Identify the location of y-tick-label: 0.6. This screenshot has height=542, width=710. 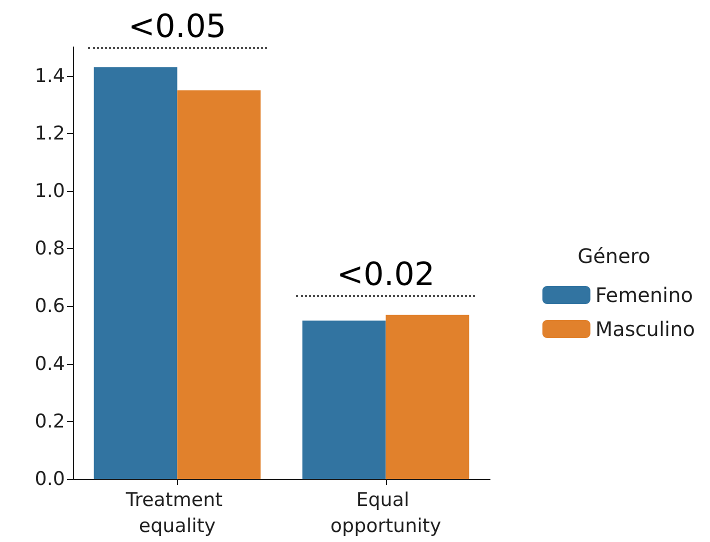
(49, 306).